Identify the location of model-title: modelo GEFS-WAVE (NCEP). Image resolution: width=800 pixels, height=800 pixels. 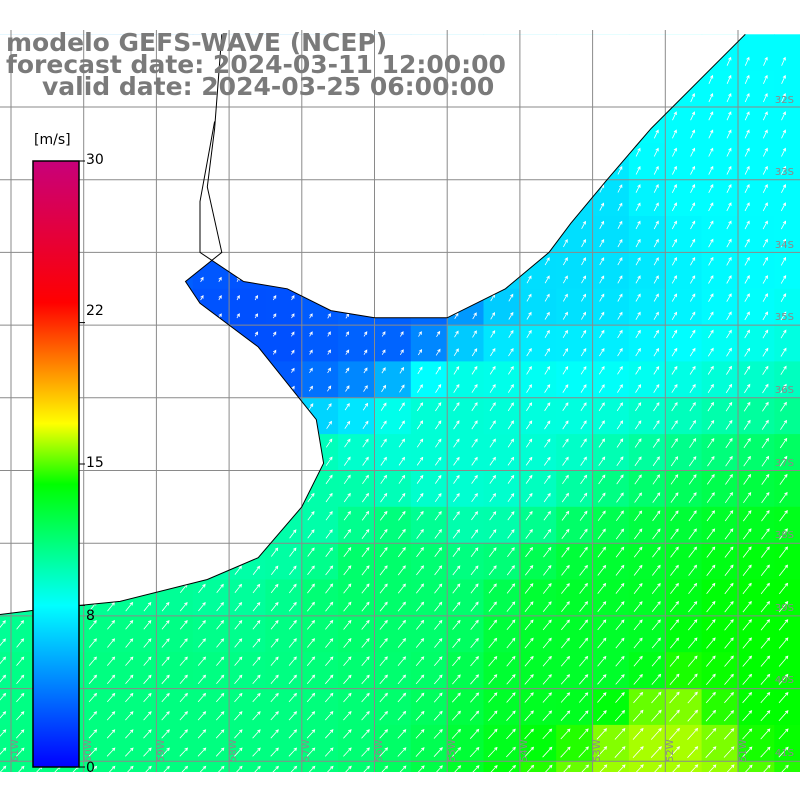
(197, 42).